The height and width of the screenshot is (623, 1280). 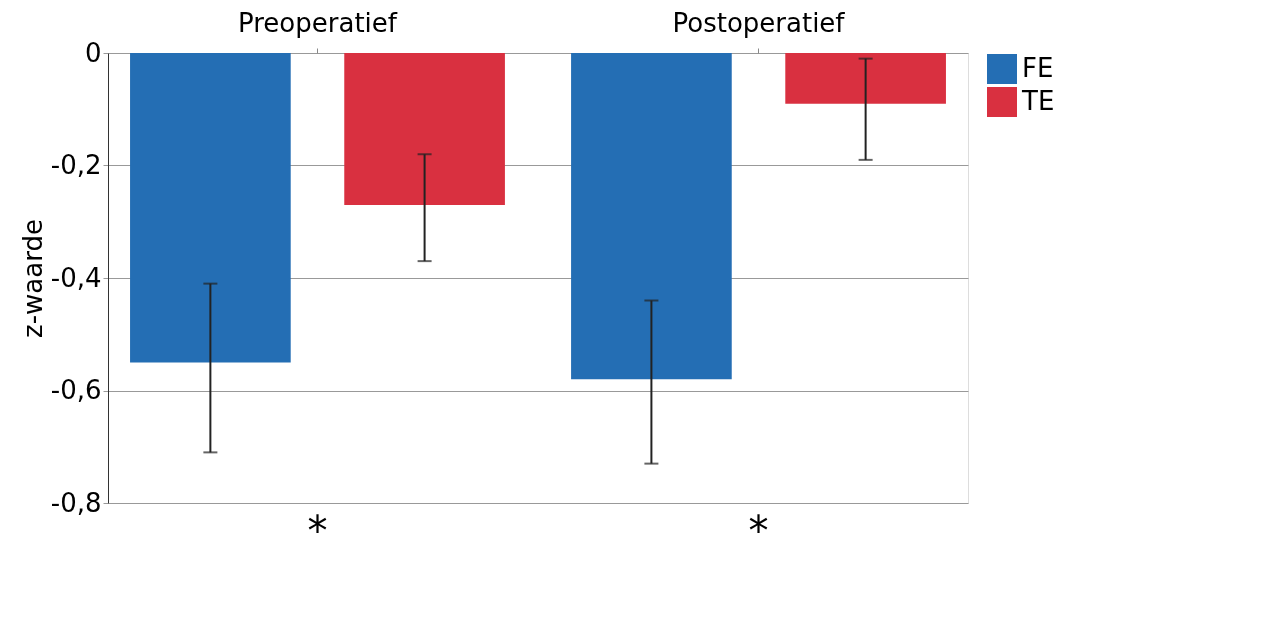 What do you see at coordinates (93, 52) in the screenshot?
I see `y-tick-label: 0` at bounding box center [93, 52].